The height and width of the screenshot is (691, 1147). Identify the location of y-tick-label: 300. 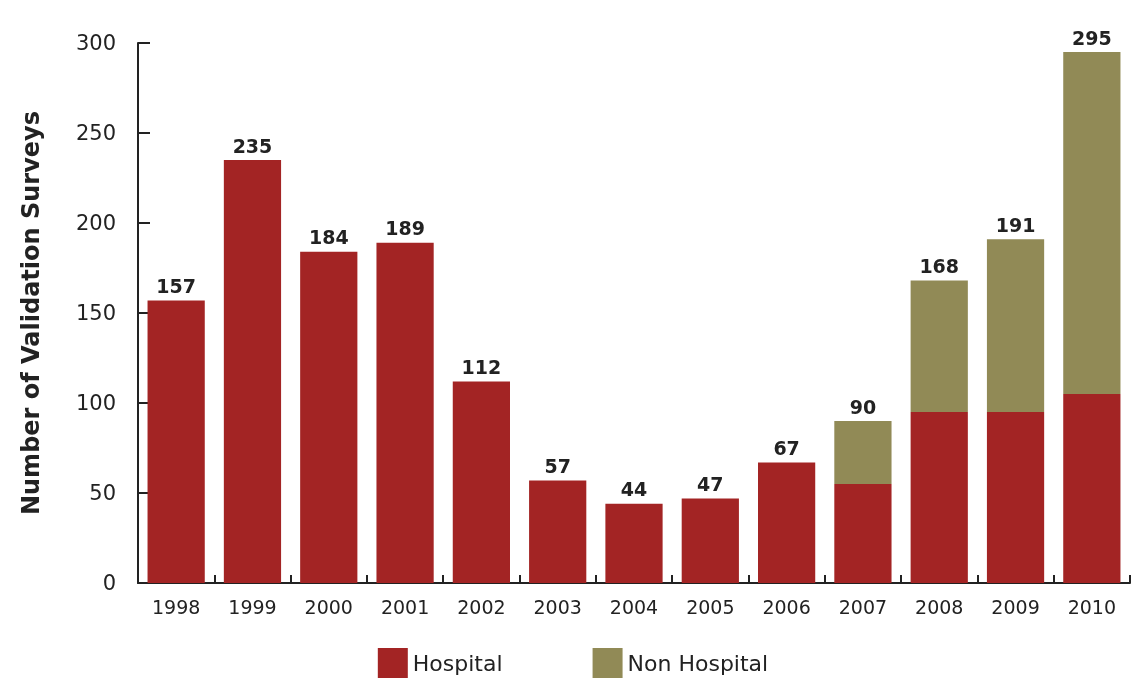
(95, 43).